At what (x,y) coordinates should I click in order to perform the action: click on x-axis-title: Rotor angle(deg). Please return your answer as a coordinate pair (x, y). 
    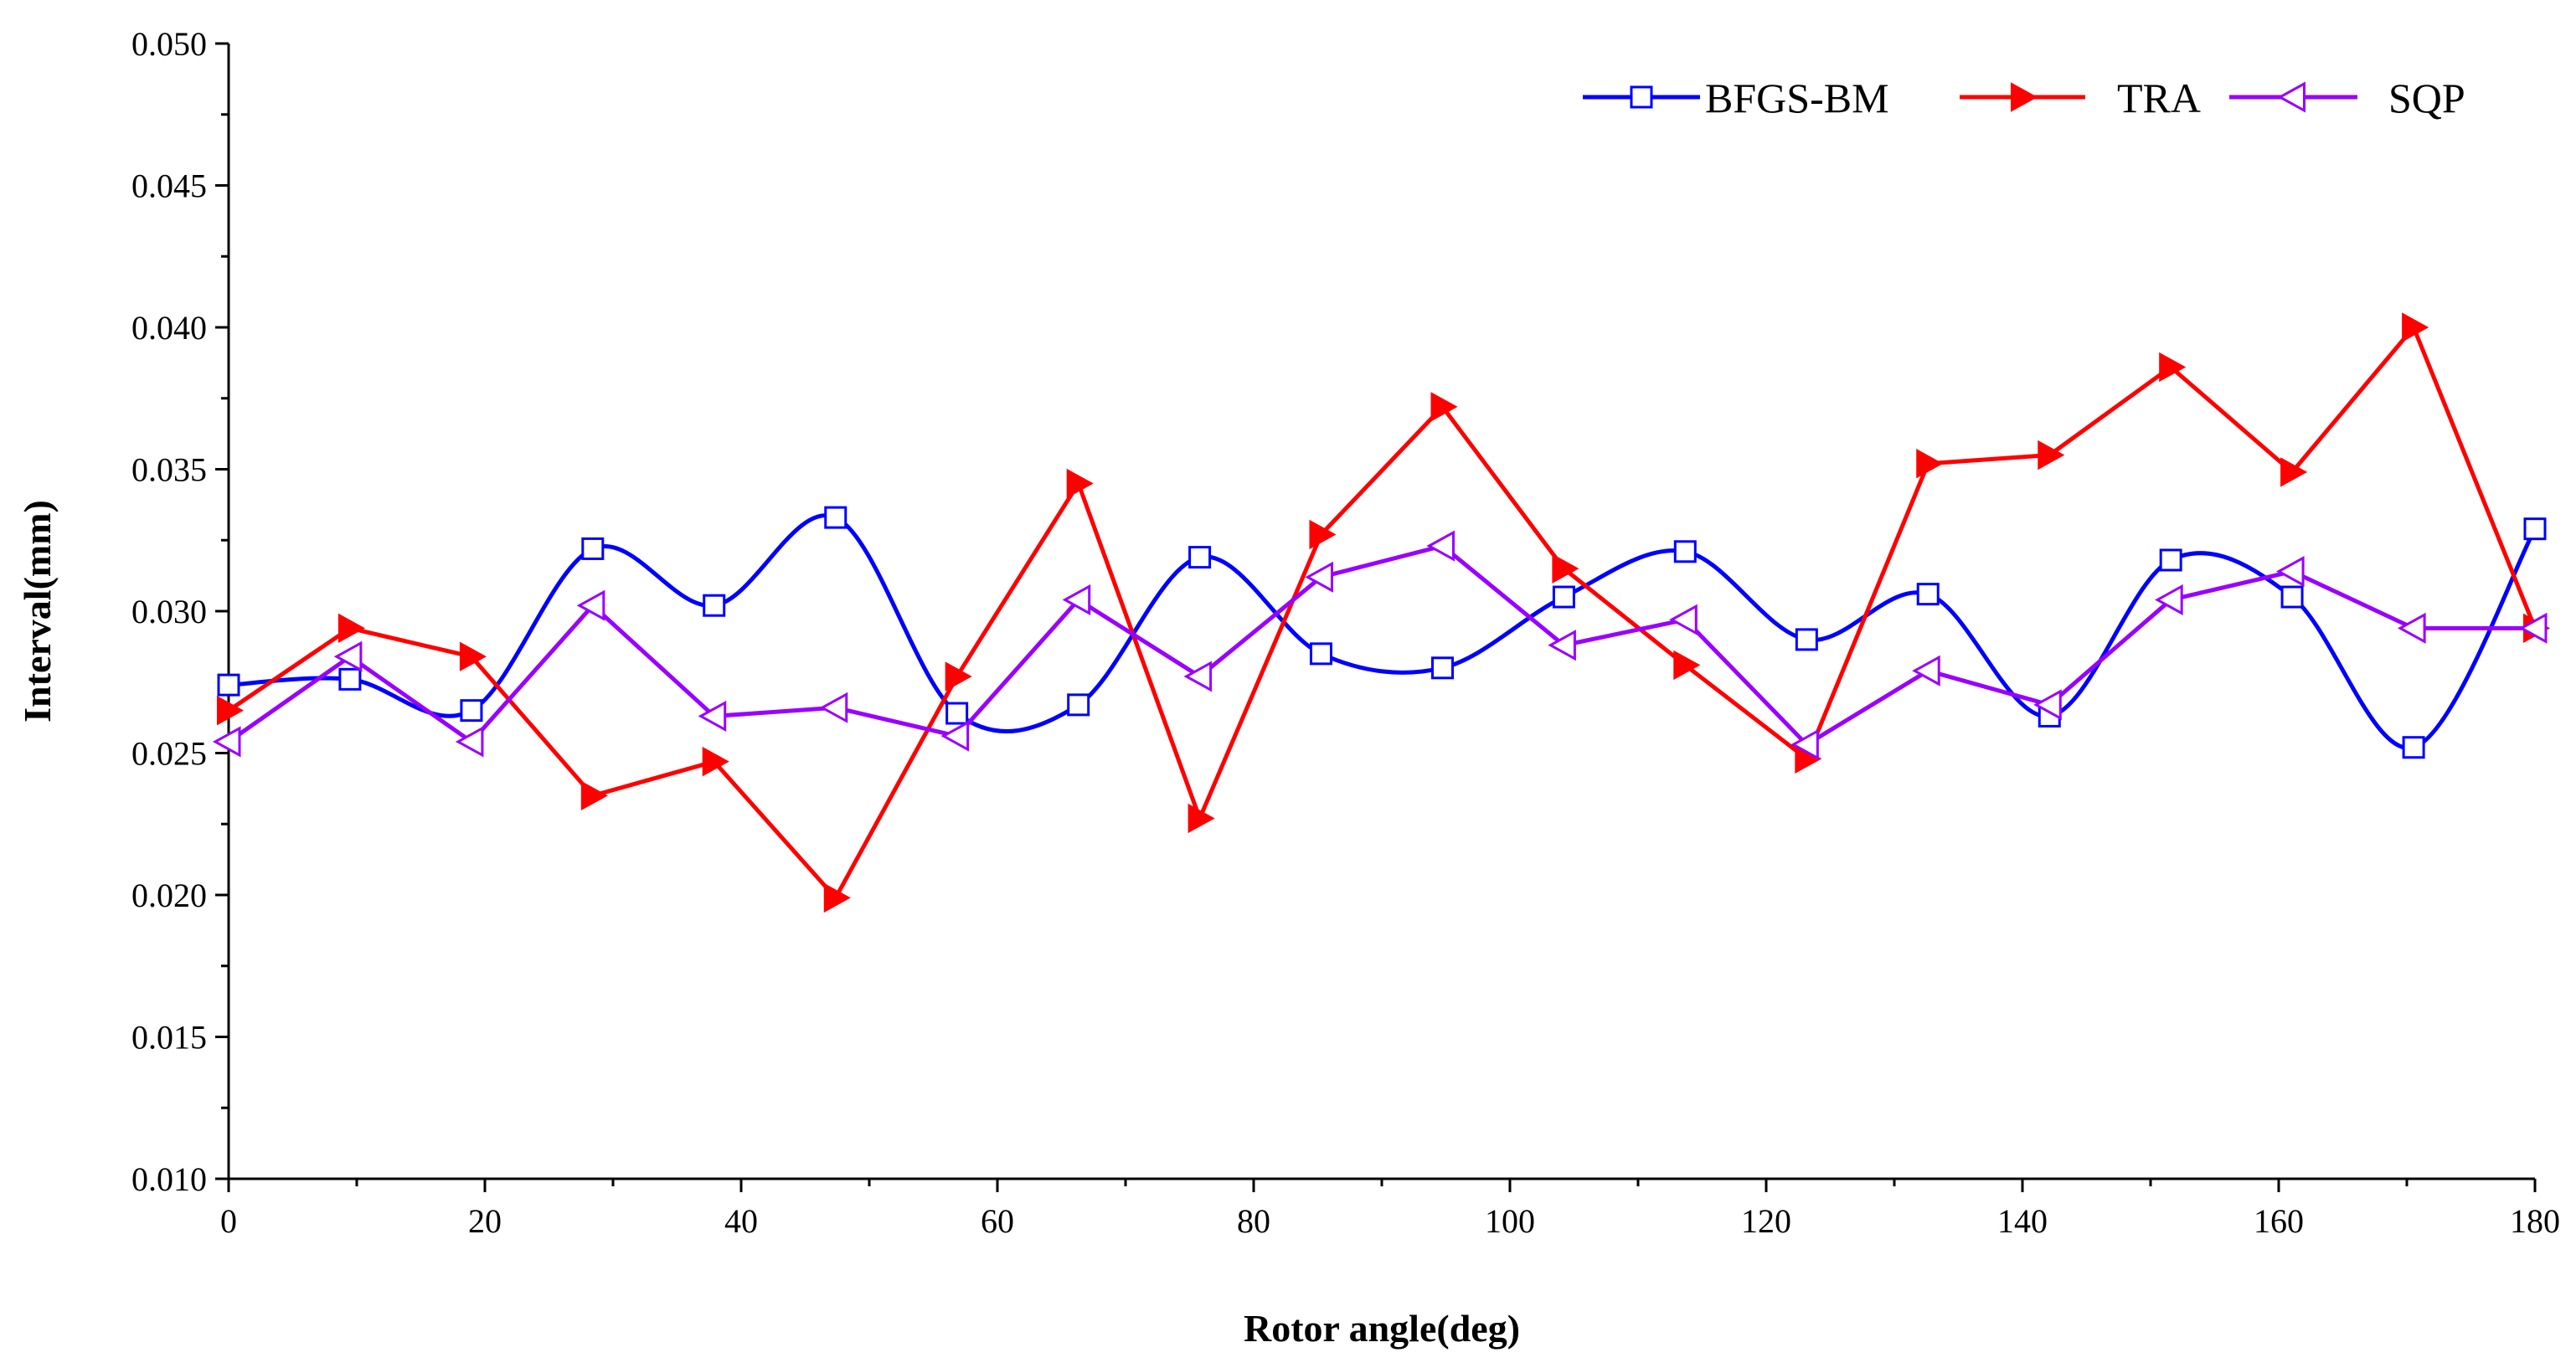
    Looking at the image, I should click on (1382, 1328).